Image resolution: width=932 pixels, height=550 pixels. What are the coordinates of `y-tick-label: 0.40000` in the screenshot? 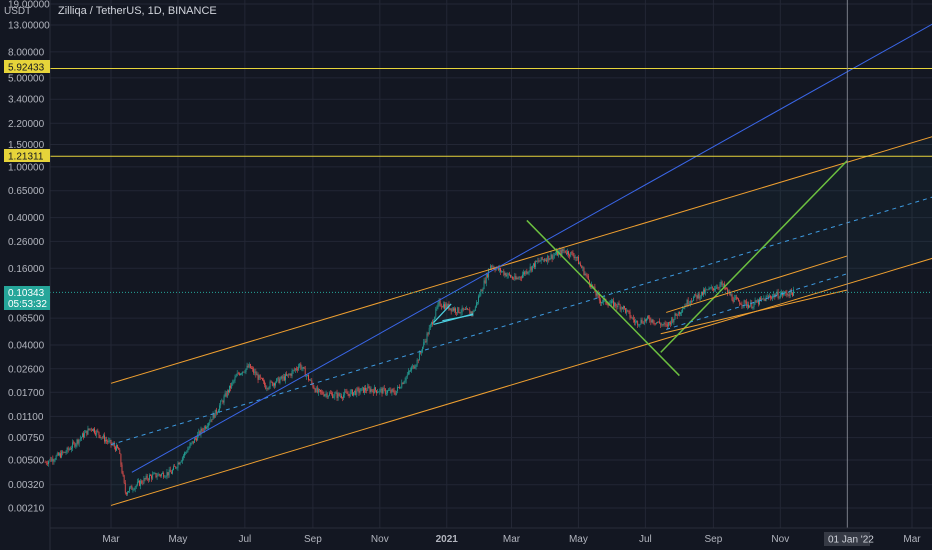 It's located at (26, 218).